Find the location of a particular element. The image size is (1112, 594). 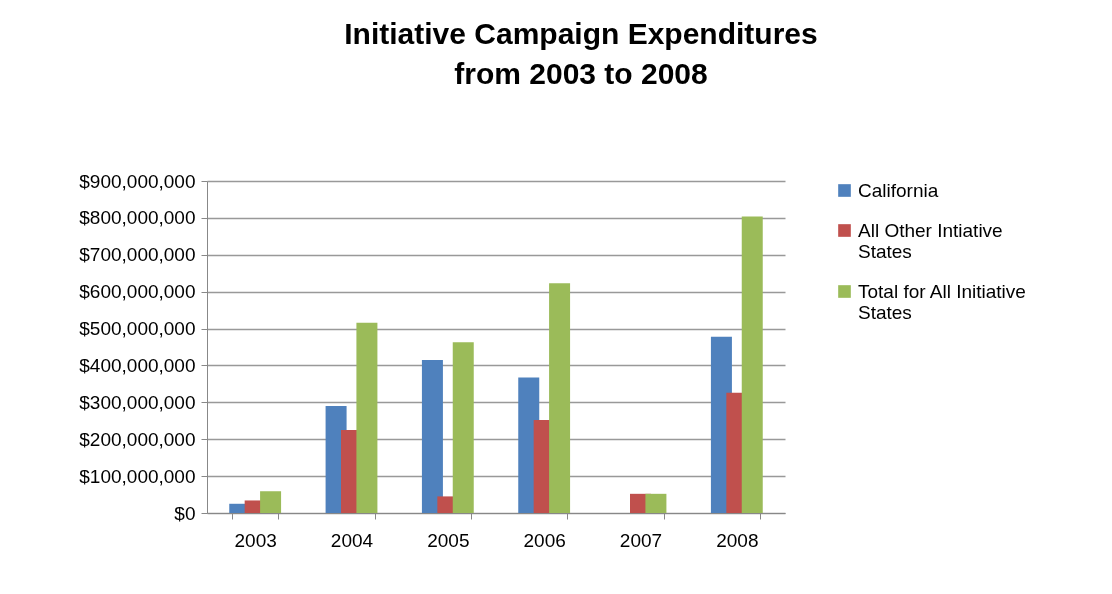

legend-label: All Other Intiative States is located at coordinates (930, 240).